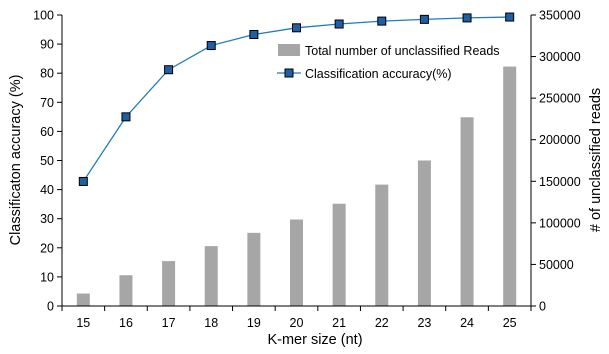  Describe the element at coordinates (289, 73) in the screenshot. I see `legend-line-marker` at that location.